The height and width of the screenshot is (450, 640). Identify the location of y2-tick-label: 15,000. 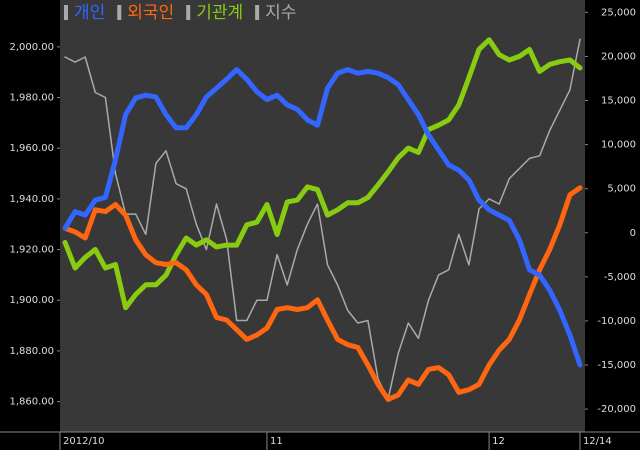
(618, 101).